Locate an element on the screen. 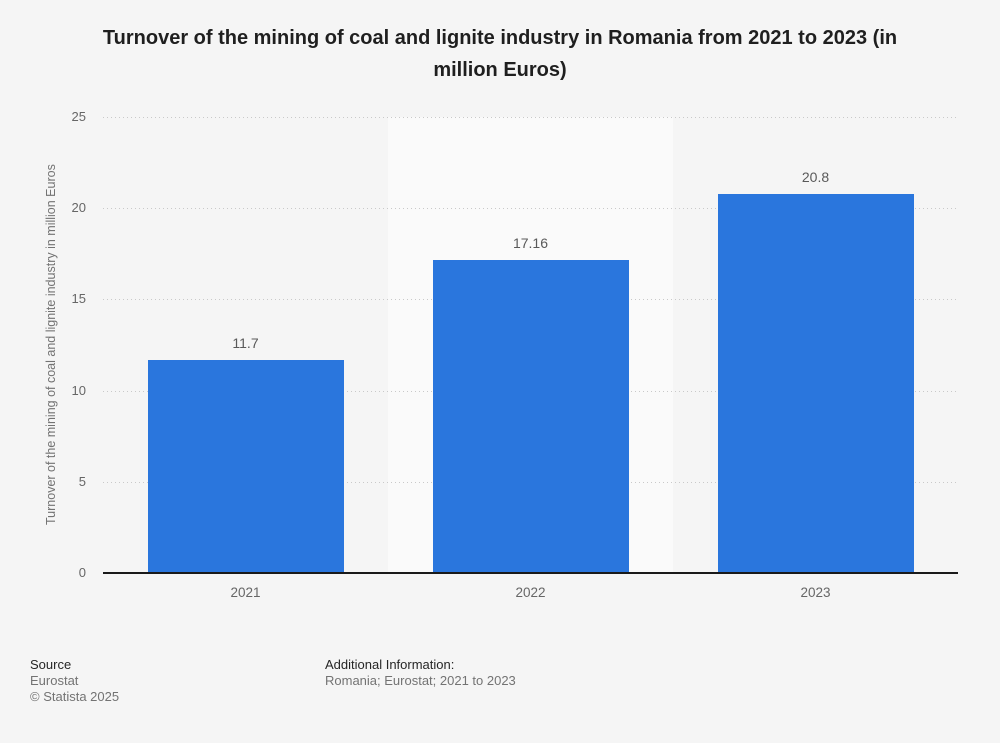 This screenshot has width=1000, height=743. bar-2022 is located at coordinates (530, 416).